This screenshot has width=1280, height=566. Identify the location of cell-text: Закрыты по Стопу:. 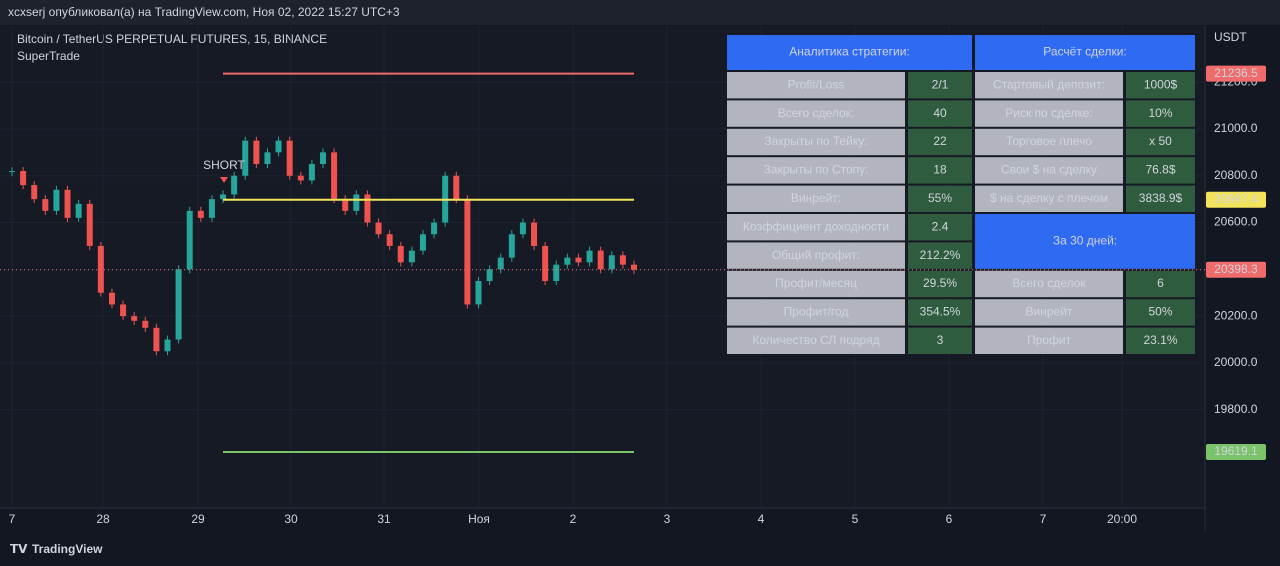
(816, 170).